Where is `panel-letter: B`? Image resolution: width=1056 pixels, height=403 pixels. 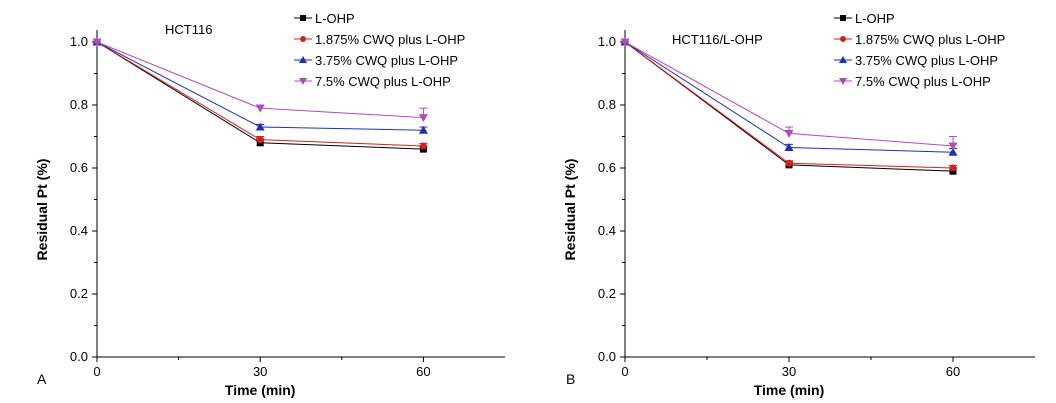
panel-letter: B is located at coordinates (570, 379).